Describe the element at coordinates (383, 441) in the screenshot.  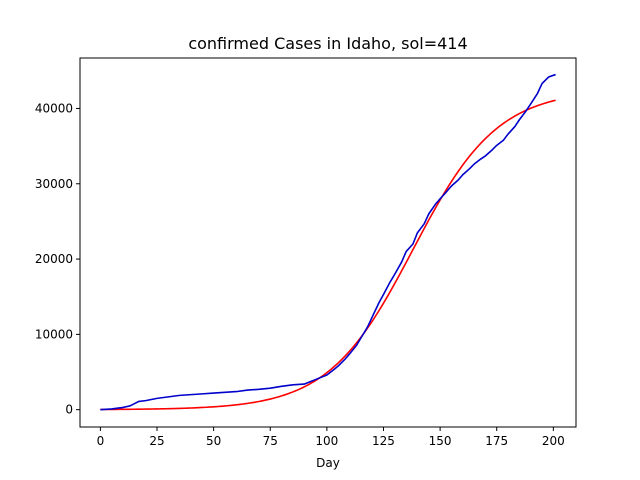
I see `x-tick-label: 125` at that location.